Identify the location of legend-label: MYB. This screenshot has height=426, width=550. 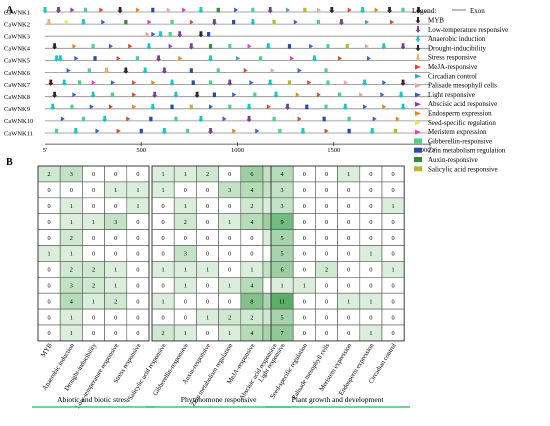
(436, 21).